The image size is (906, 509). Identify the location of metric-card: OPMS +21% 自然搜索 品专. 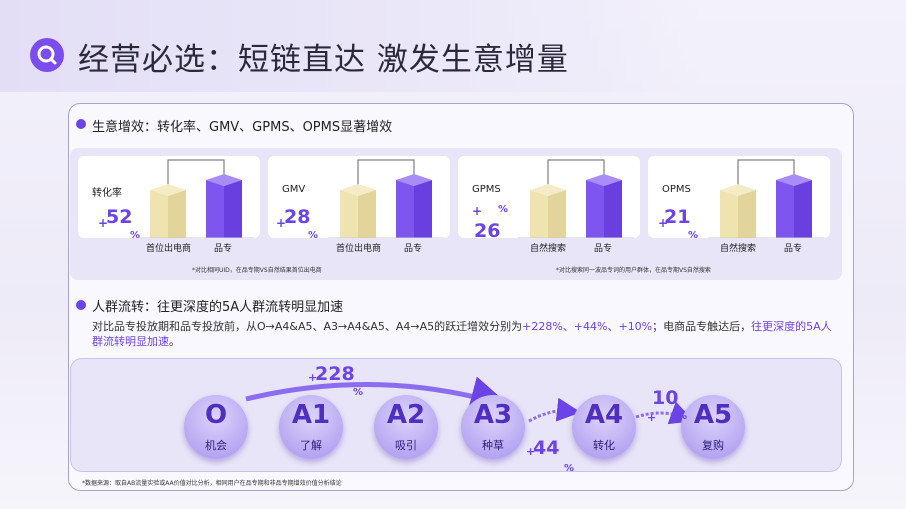
(739, 214).